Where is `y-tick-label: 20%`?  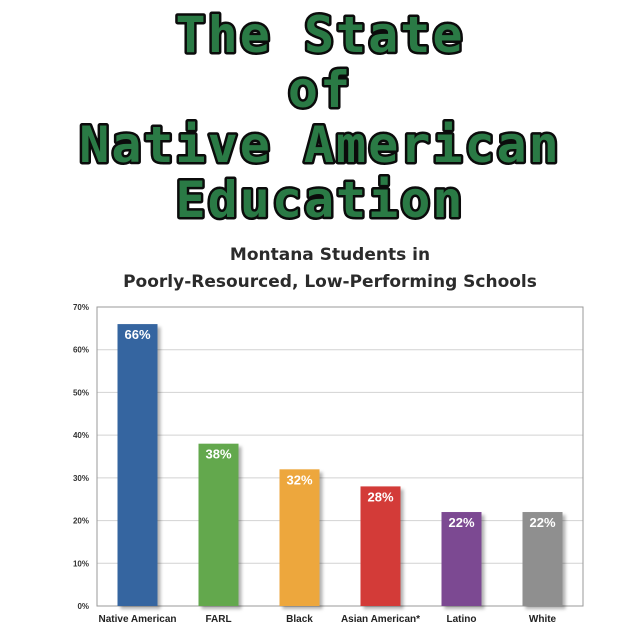
y-tick-label: 20% is located at coordinates (81, 521).